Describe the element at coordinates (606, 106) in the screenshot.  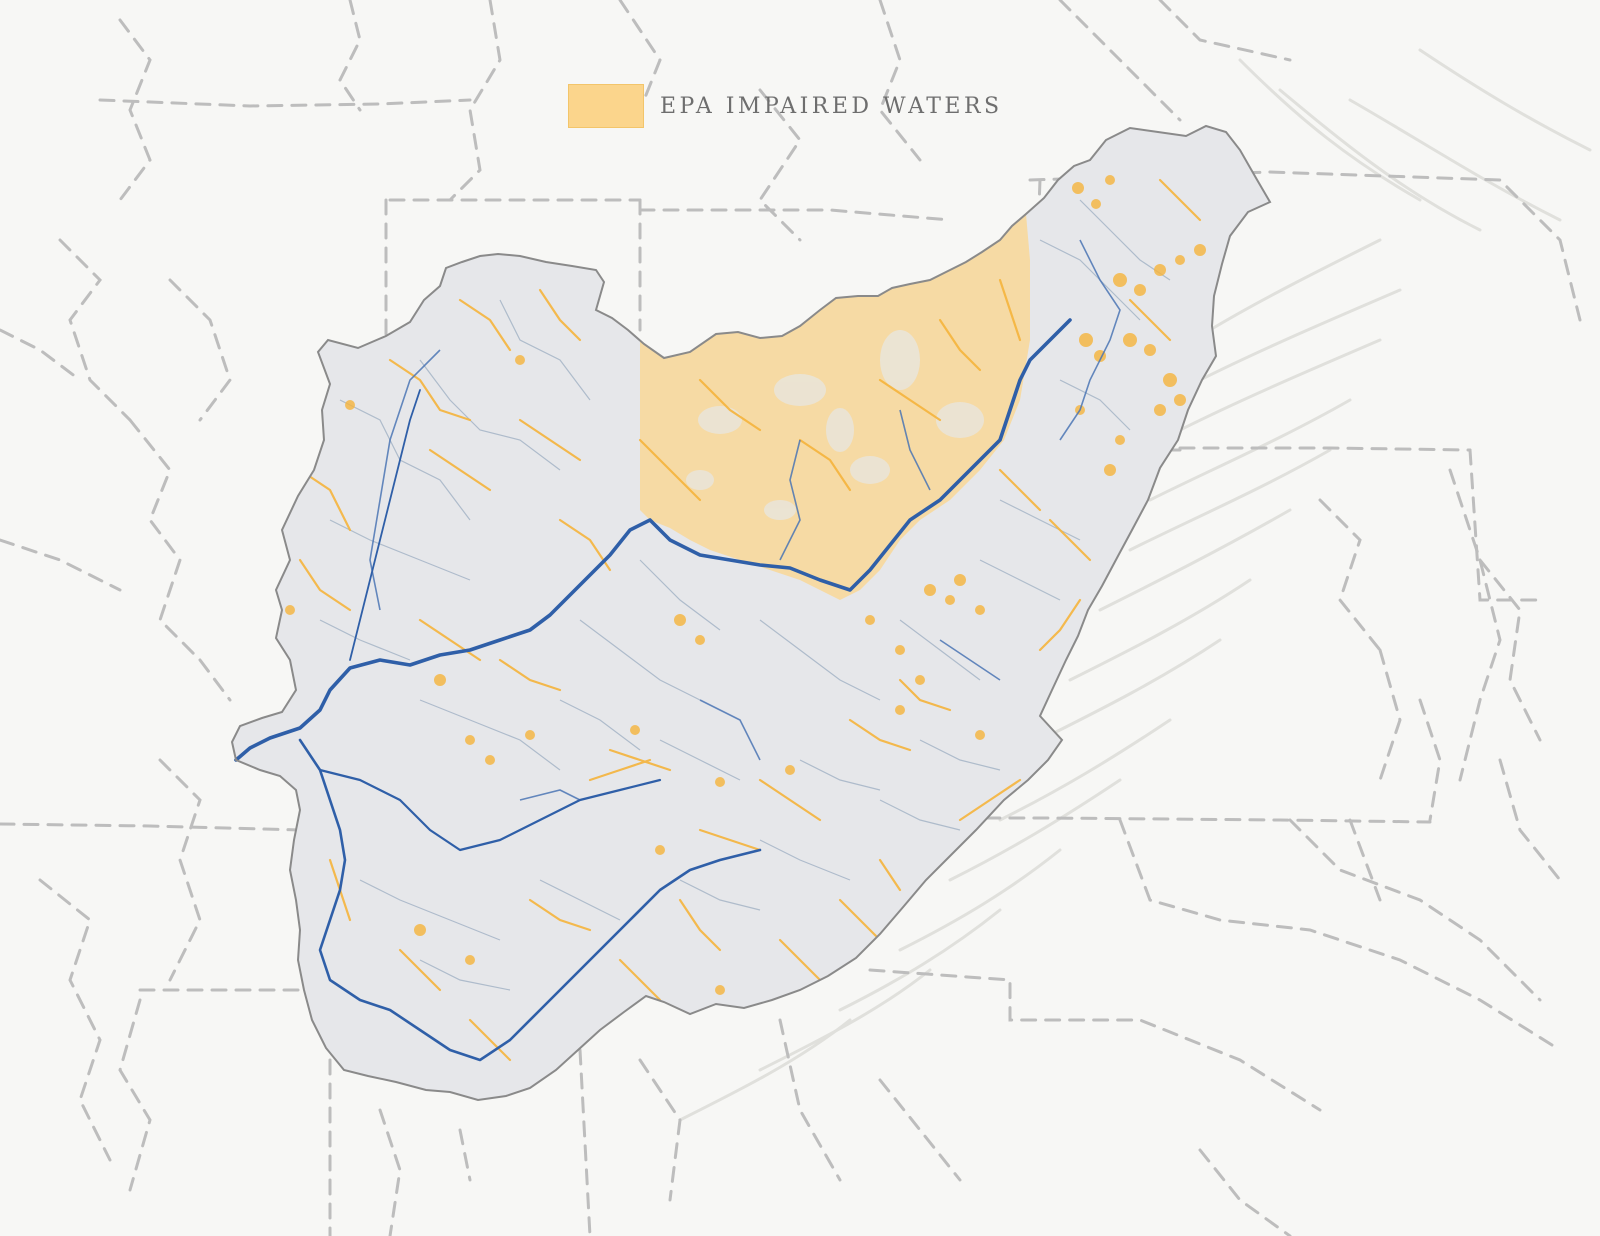
I see `legend-swatch-icon` at that location.